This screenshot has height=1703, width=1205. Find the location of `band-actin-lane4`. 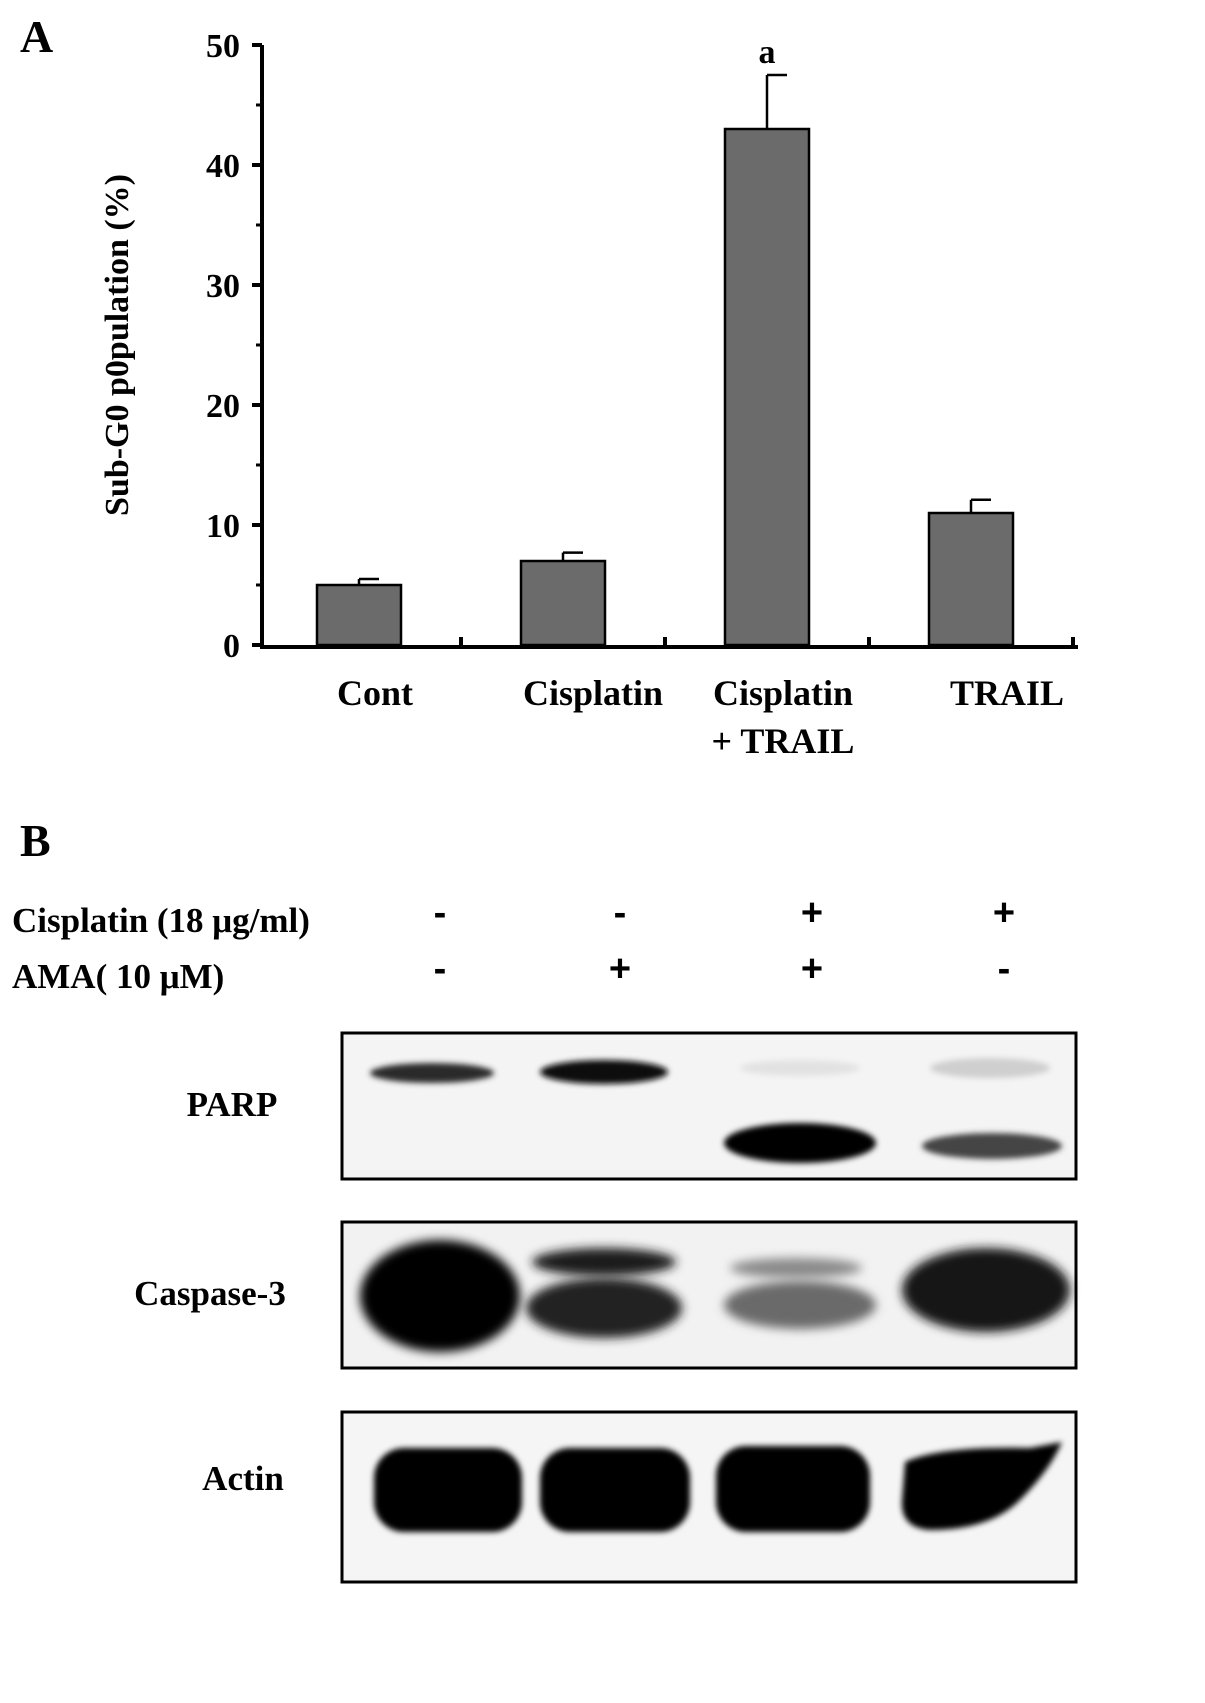

band-actin-lane4 is located at coordinates (981, 1486).